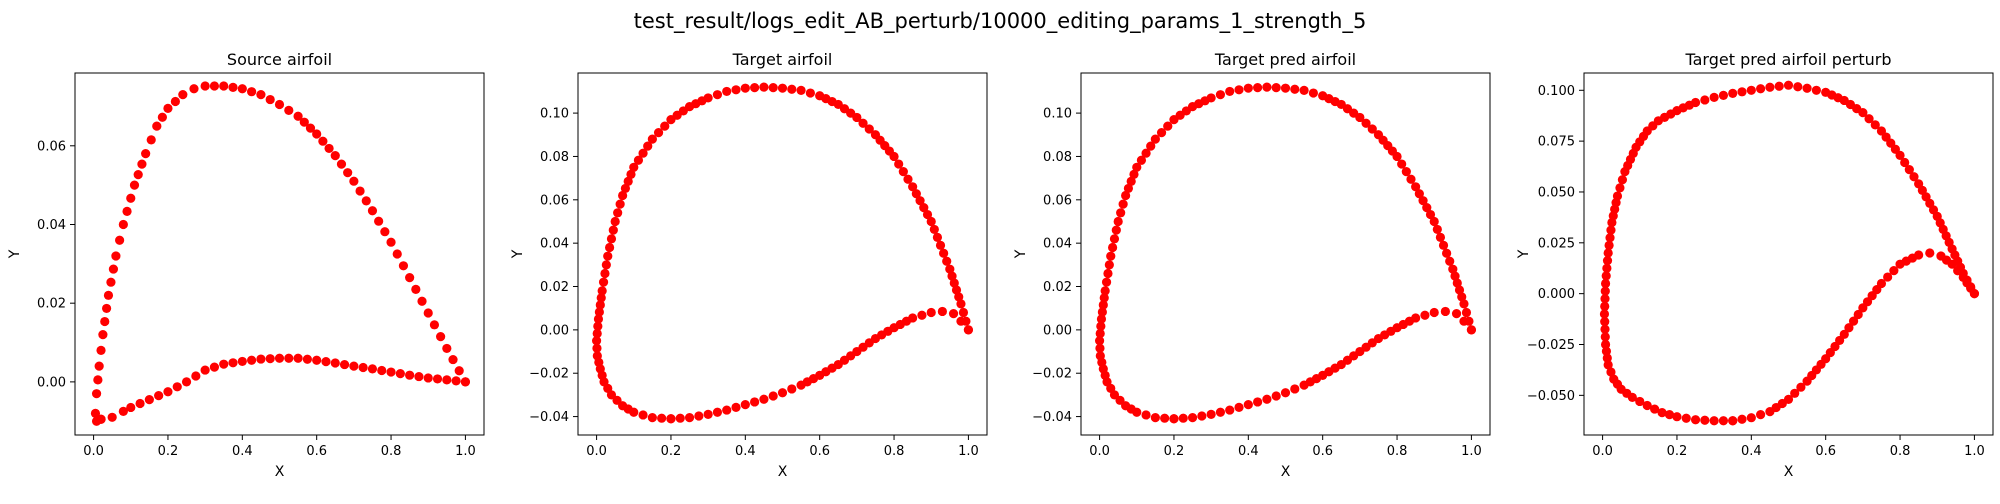 This screenshot has width=2000, height=504. What do you see at coordinates (1556, 142) in the screenshot?
I see `y-tick-label: 0.075` at bounding box center [1556, 142].